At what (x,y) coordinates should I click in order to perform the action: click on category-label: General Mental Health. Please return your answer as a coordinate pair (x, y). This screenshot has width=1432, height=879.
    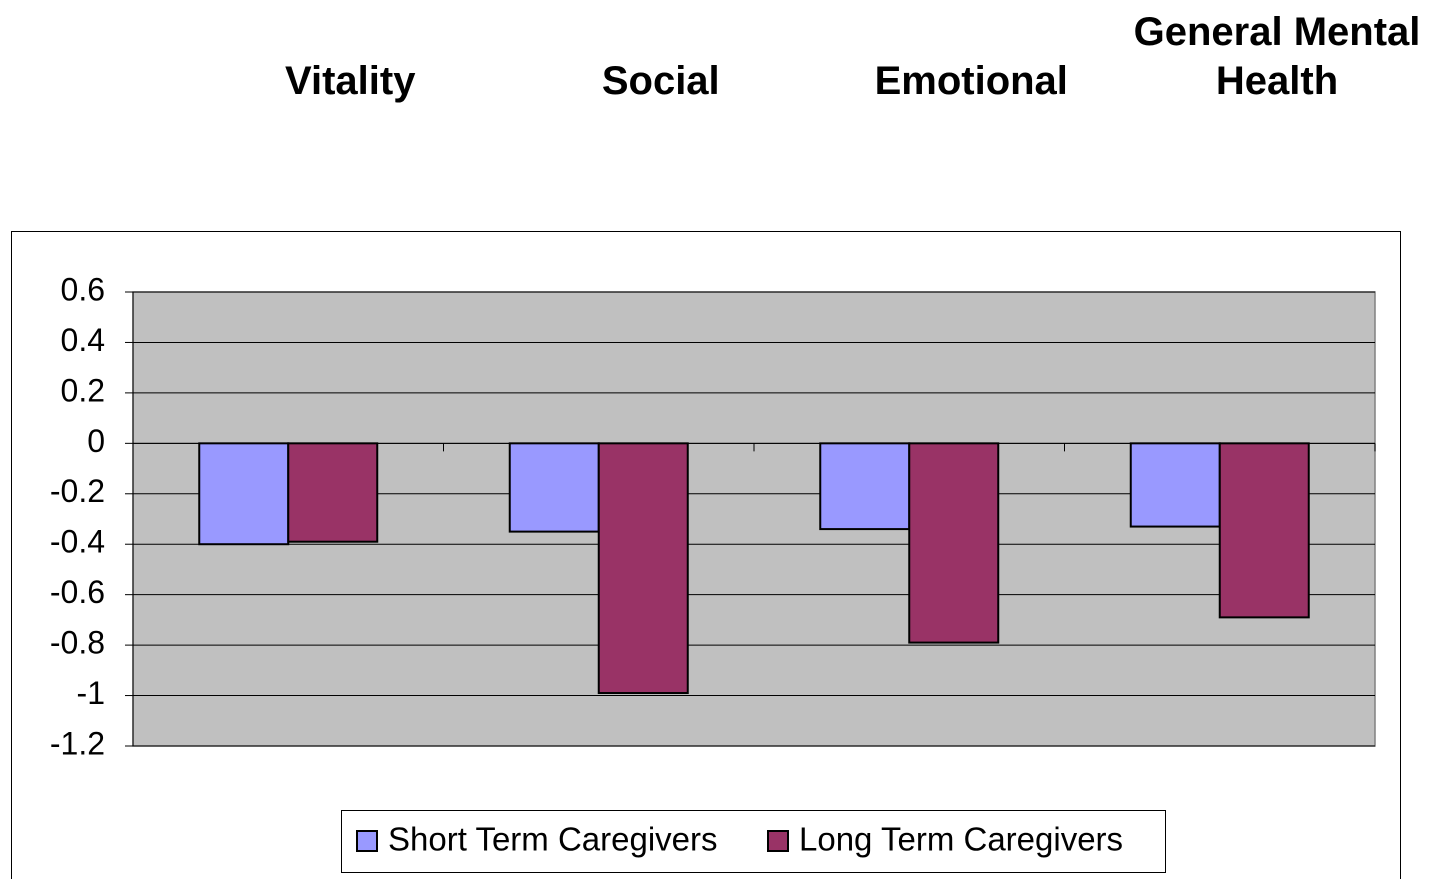
    Looking at the image, I should click on (1277, 56).